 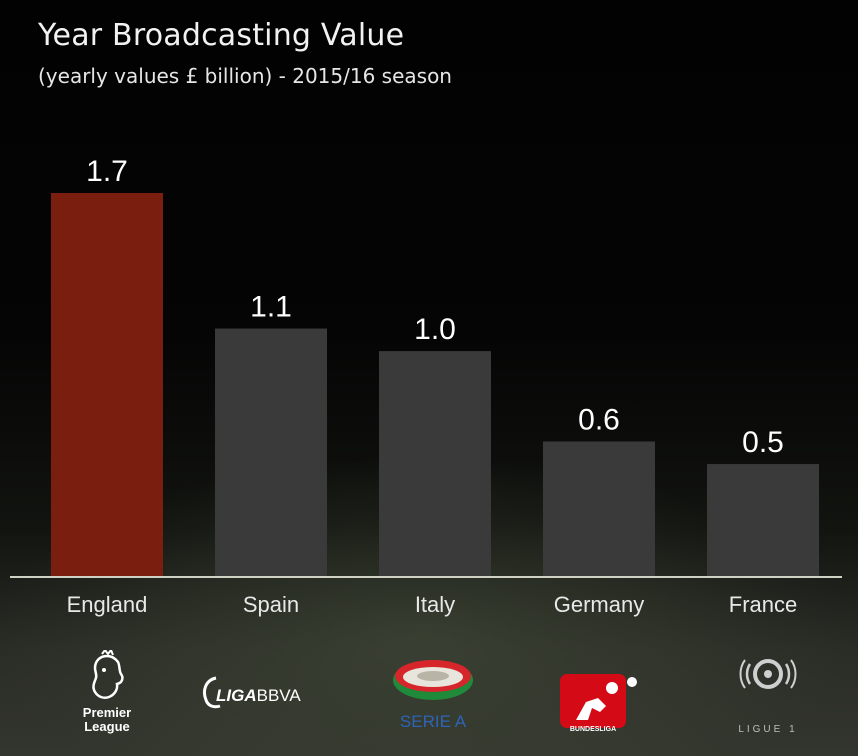 What do you see at coordinates (763, 442) in the screenshot?
I see `value-label-france: 0.5` at bounding box center [763, 442].